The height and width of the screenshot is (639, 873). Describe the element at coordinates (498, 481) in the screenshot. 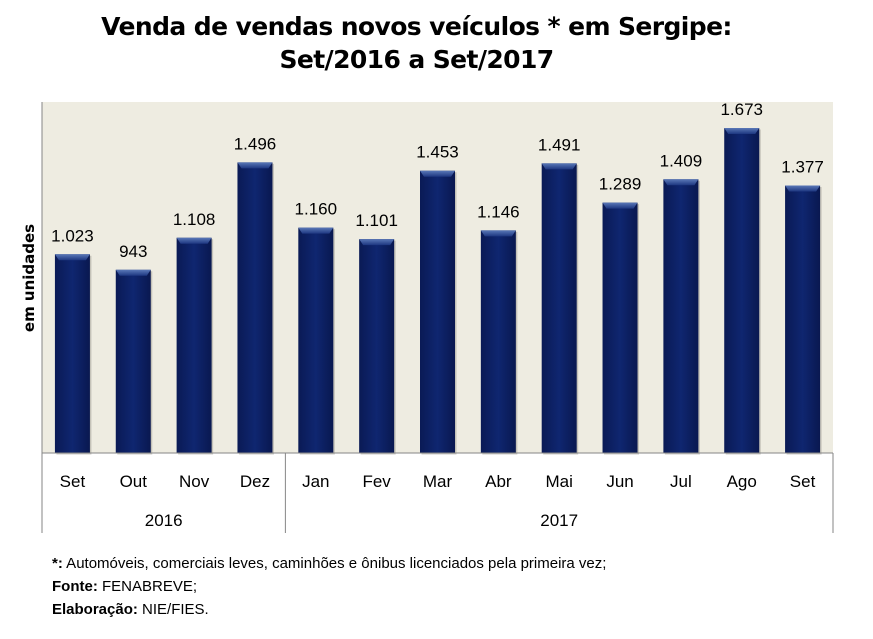

I see `x-tick-label: Abr` at that location.